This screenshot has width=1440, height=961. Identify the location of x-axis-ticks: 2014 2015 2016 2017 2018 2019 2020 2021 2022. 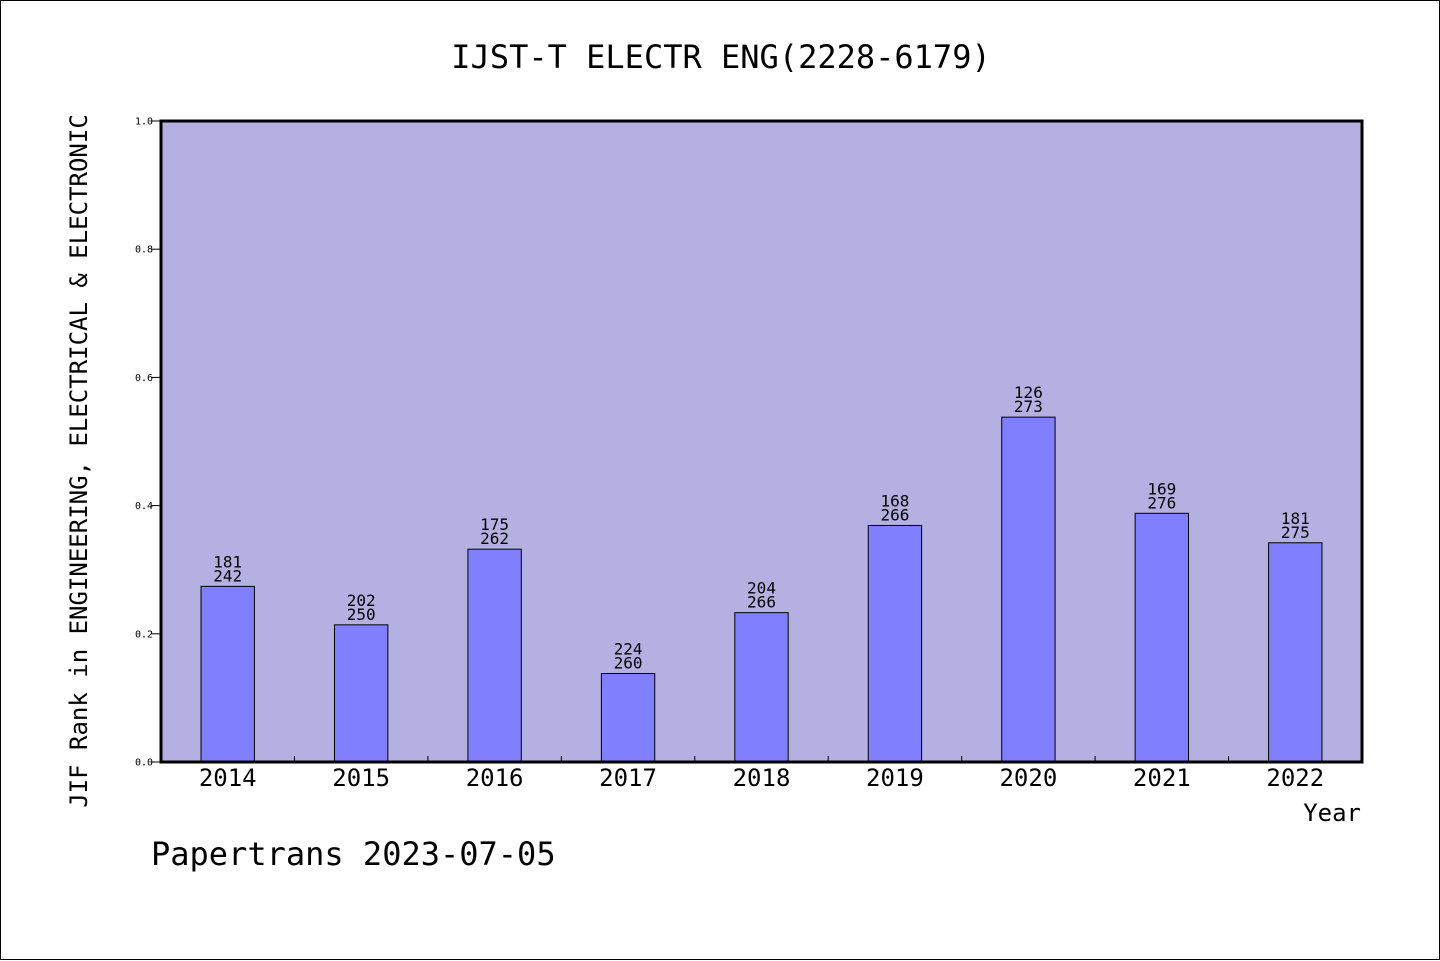
(761, 774).